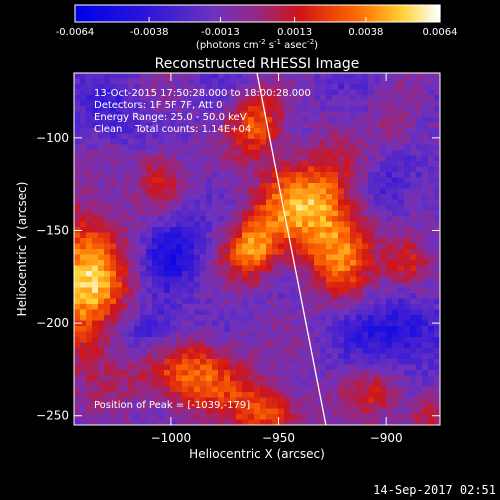 The image size is (500, 500). What do you see at coordinates (75, 32) in the screenshot?
I see `colorbar-tick-label: -0.0064` at bounding box center [75, 32].